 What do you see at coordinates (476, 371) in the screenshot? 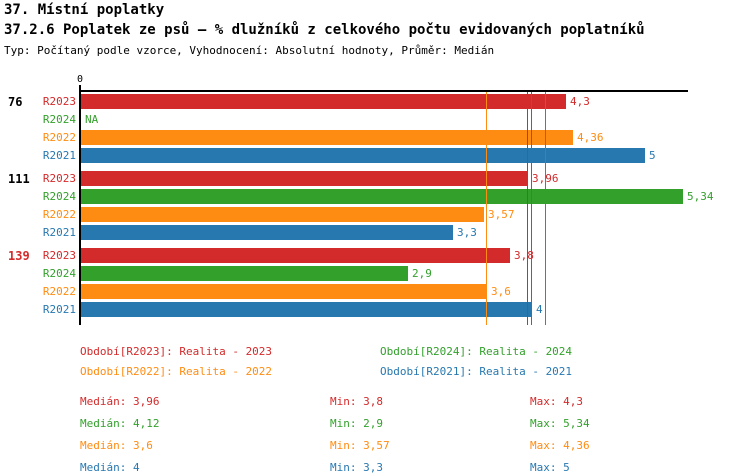
I see `legend-item-r2021: Období[R2021]: Realita - 2021` at bounding box center [476, 371].